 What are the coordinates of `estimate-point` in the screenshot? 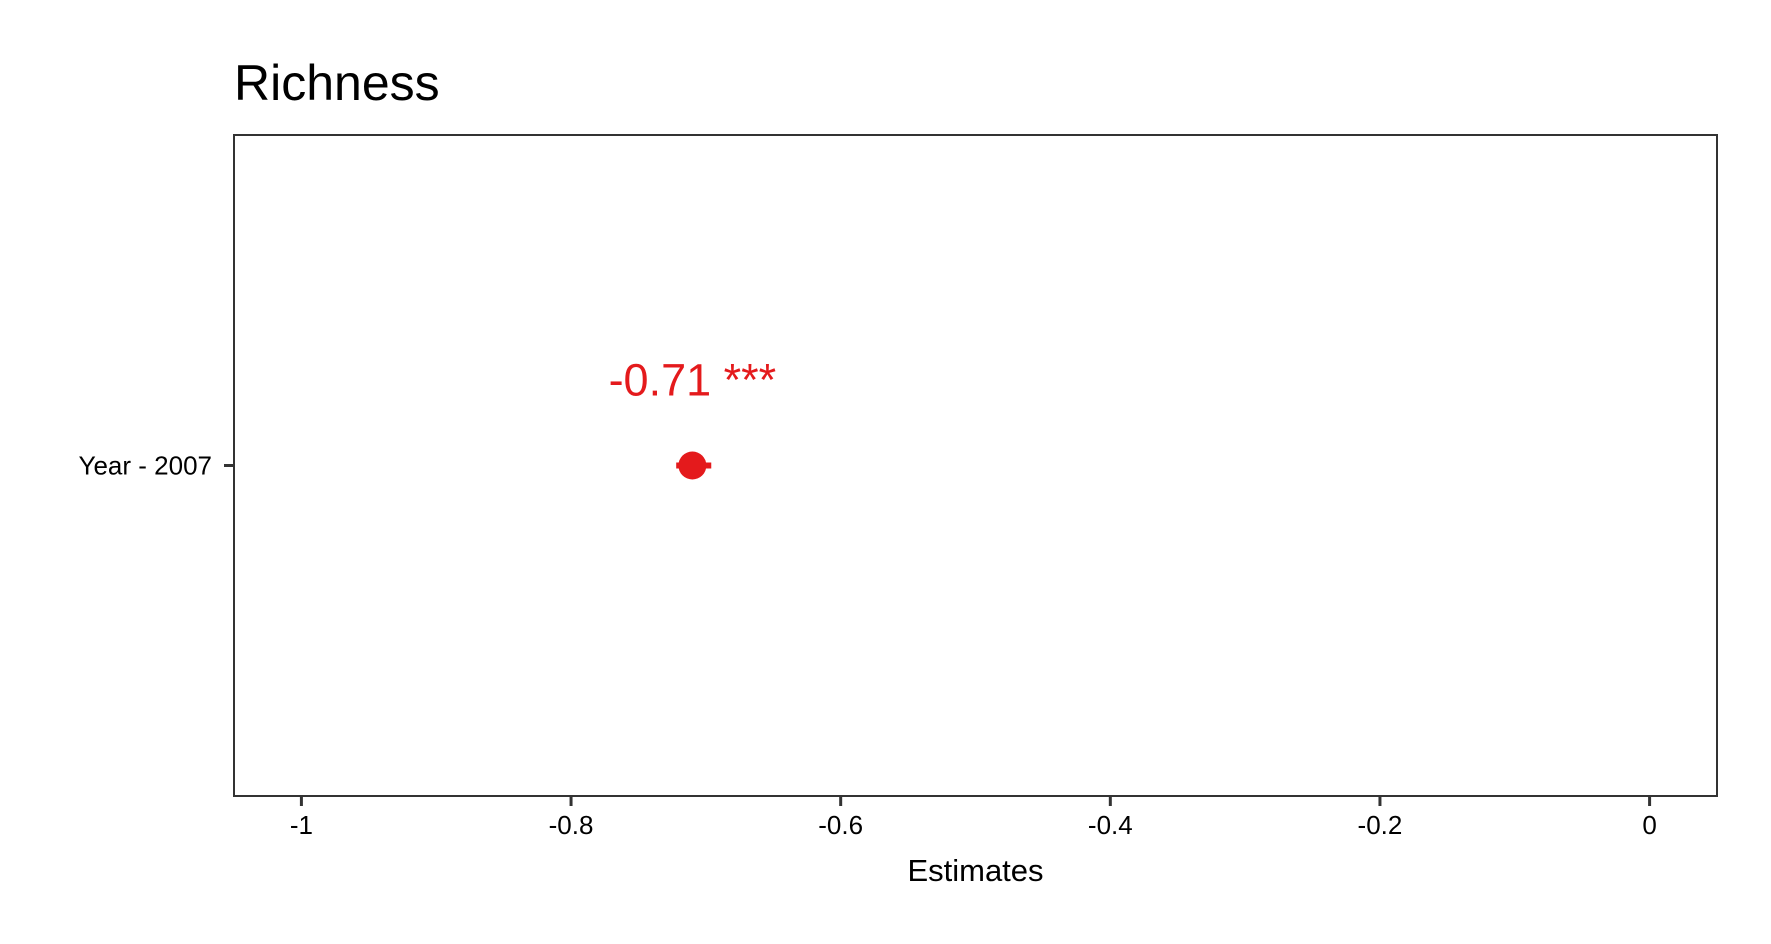 It's located at (692, 465).